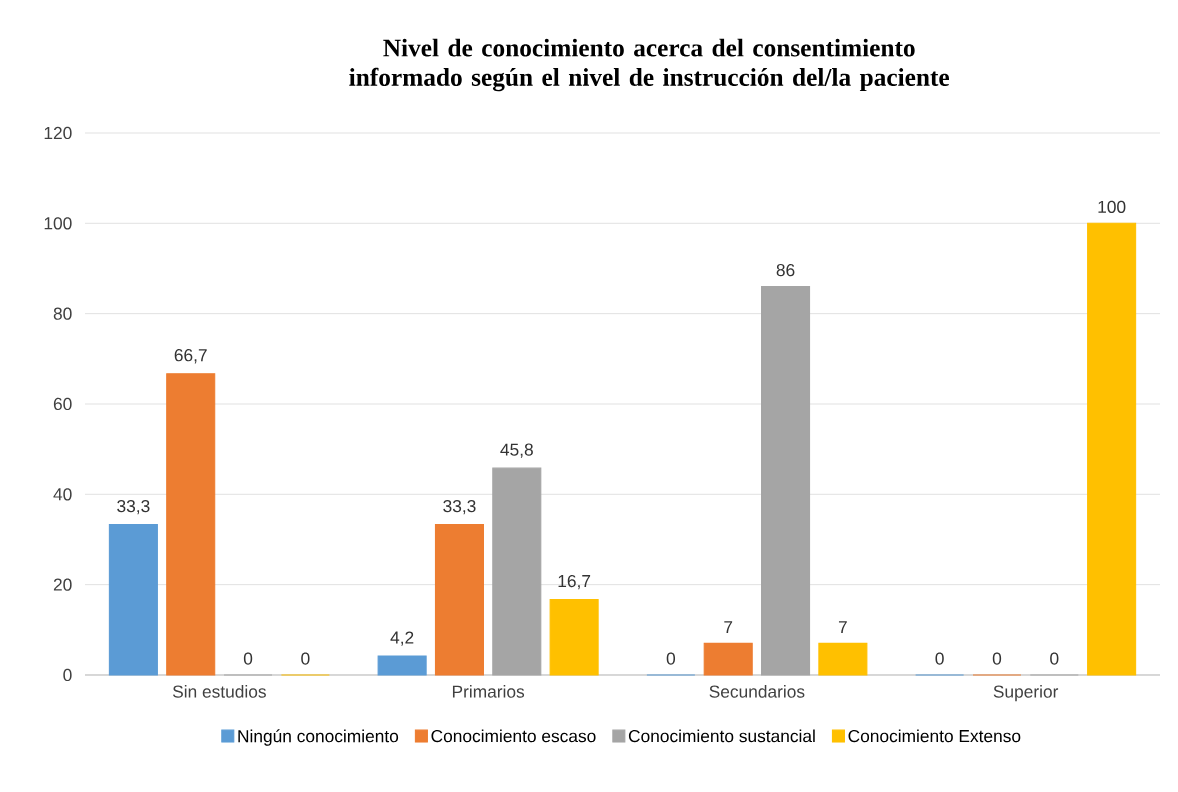  I want to click on x-tick-label: Superior, so click(1026, 693).